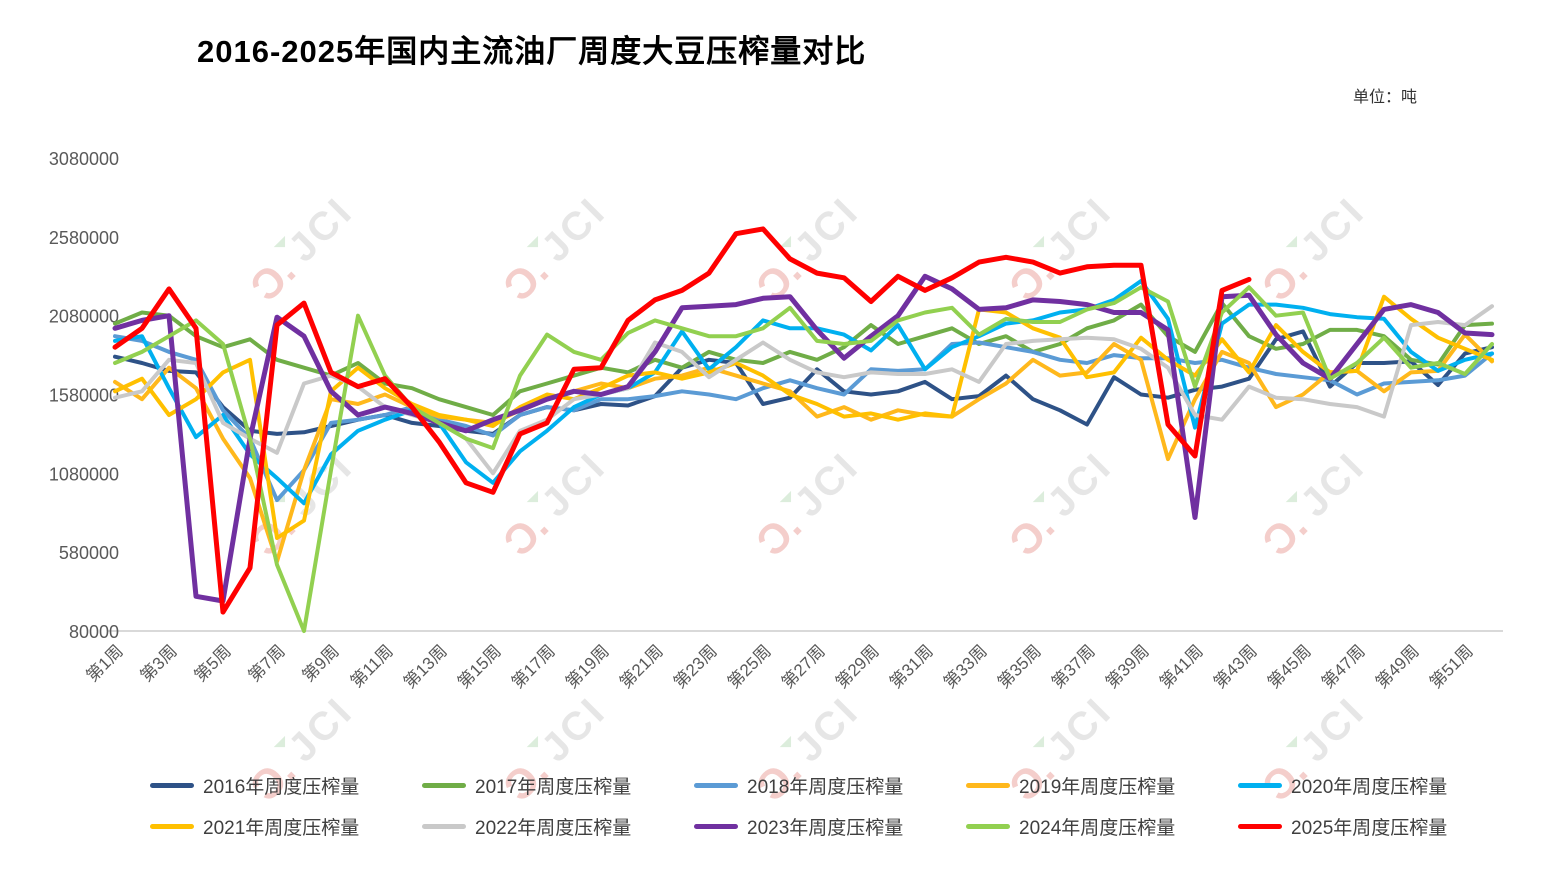 This screenshot has width=1546, height=886. What do you see at coordinates (444, 826) in the screenshot?
I see `legend-swatch-2022` at bounding box center [444, 826].